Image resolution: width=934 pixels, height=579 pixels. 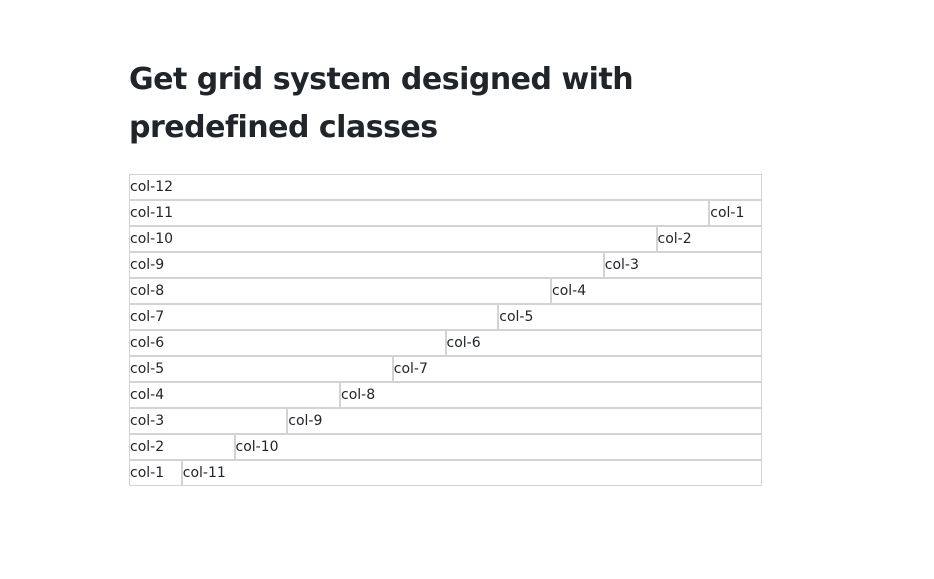 I want to click on grid-row: col-12, so click(x=445, y=187).